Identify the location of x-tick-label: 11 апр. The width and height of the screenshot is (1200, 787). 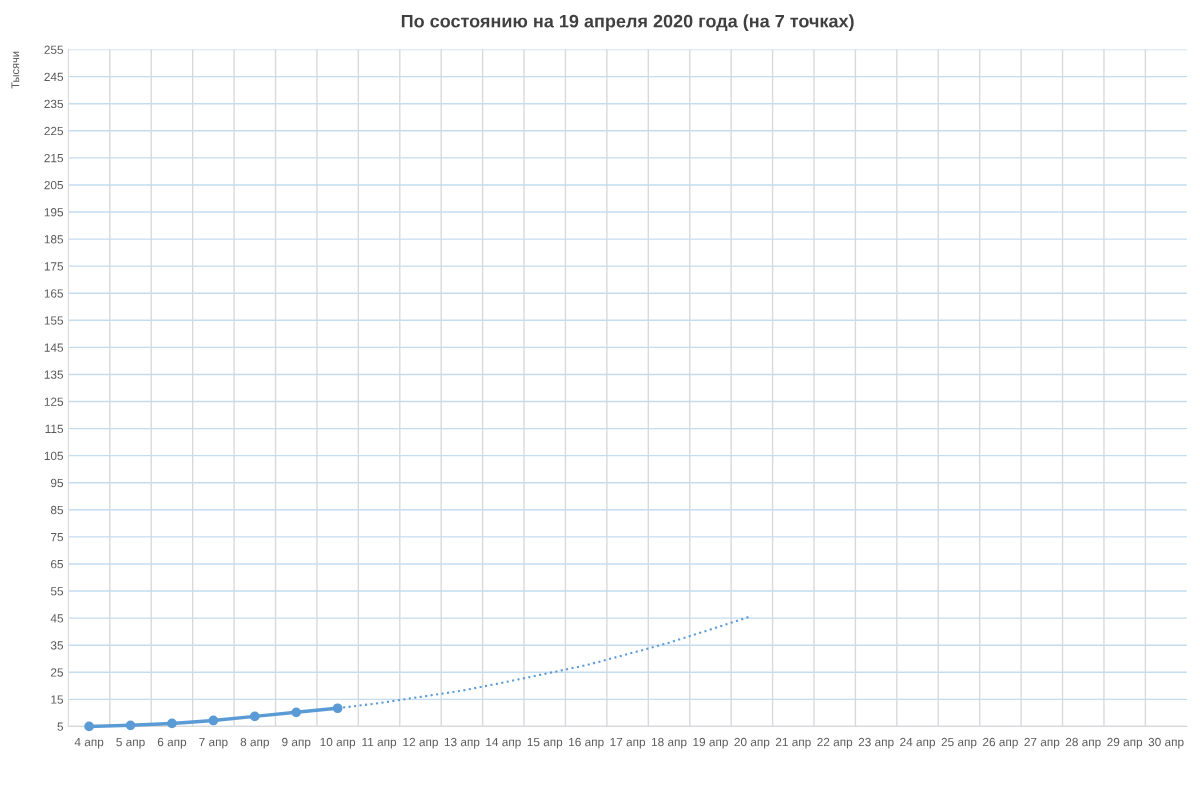
(379, 743).